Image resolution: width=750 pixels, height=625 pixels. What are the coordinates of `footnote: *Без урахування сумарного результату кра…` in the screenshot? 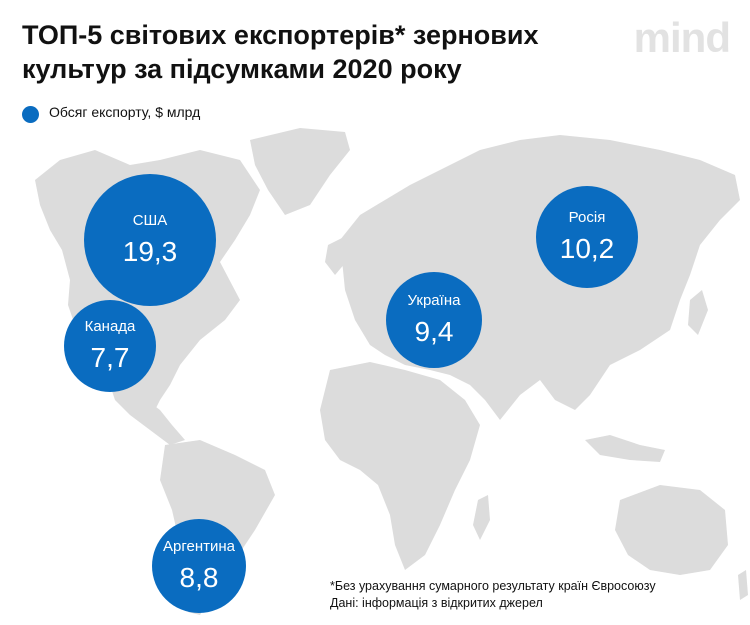 It's located at (535, 595).